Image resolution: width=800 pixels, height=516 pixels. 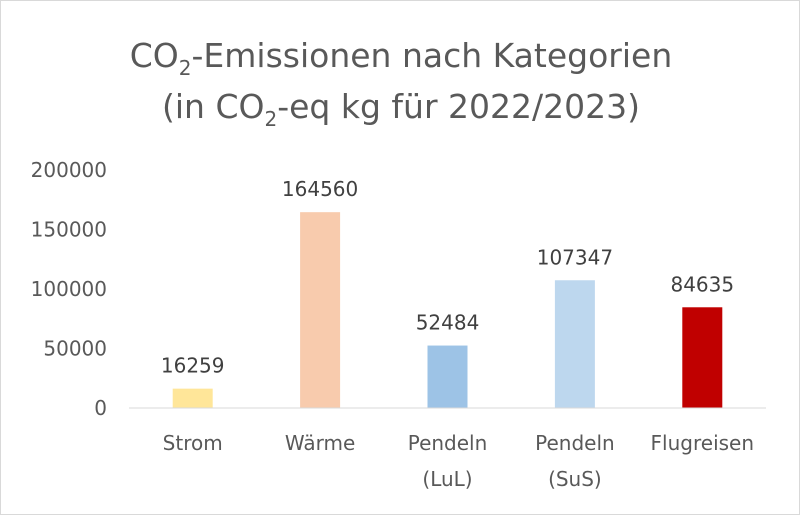 What do you see at coordinates (193, 366) in the screenshot?
I see `data-label: 16259` at bounding box center [193, 366].